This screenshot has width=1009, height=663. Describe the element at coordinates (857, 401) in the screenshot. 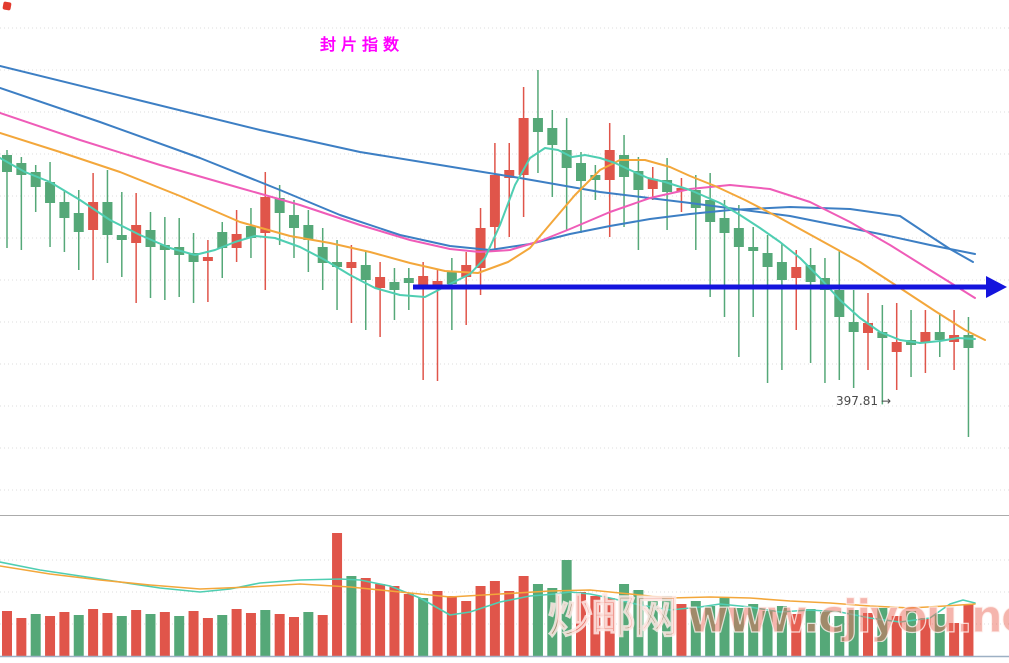

I see `price-label-value: 397.81` at that location.